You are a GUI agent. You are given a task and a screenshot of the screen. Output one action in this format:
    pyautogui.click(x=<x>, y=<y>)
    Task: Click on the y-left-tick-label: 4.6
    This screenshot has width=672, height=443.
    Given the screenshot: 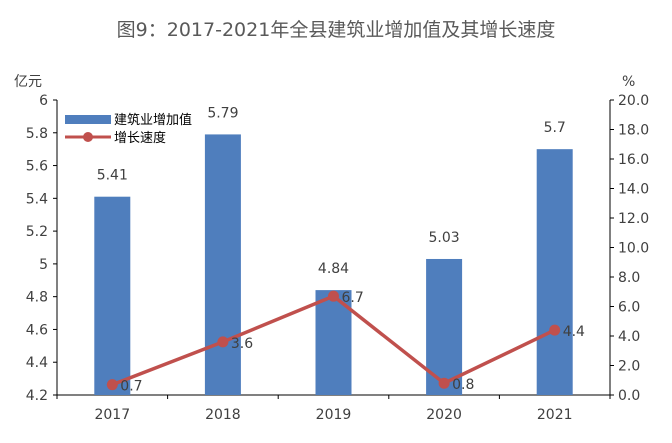 What is the action you would take?
    pyautogui.click(x=37, y=330)
    